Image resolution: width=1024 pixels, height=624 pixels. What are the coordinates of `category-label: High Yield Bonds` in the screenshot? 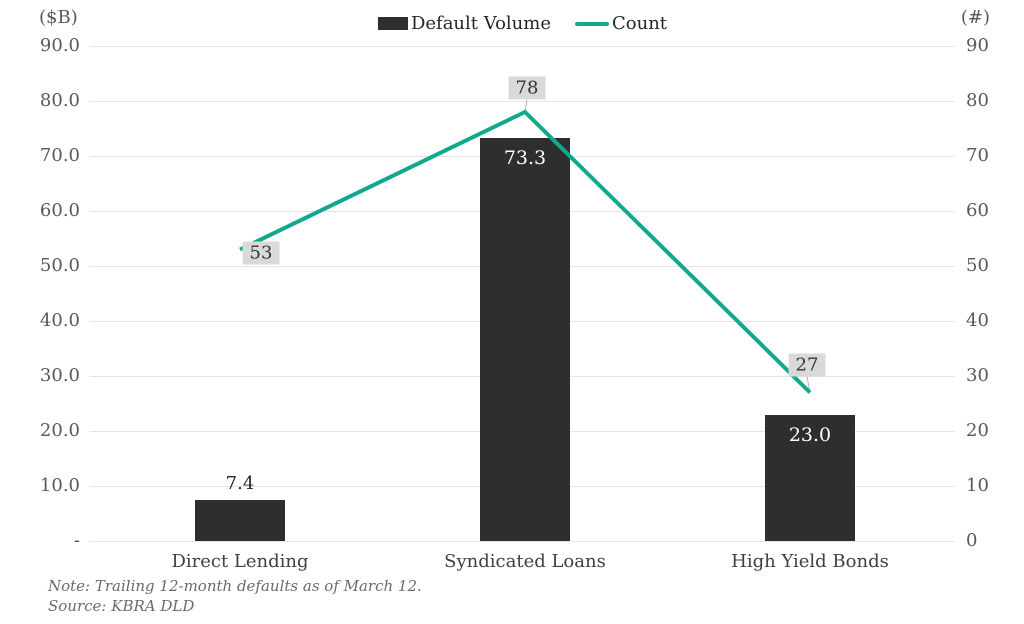 It's located at (810, 561).